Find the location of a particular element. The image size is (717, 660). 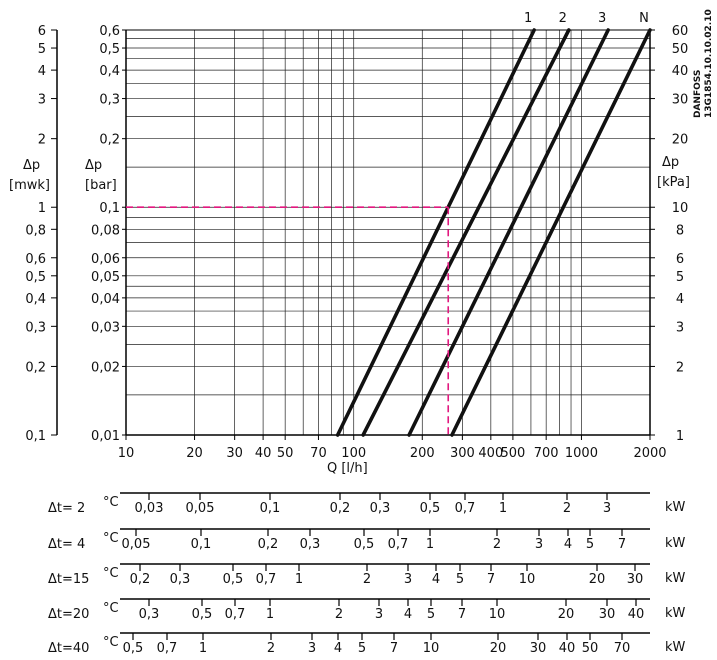

x-tick-label: 20 is located at coordinates (194, 453).